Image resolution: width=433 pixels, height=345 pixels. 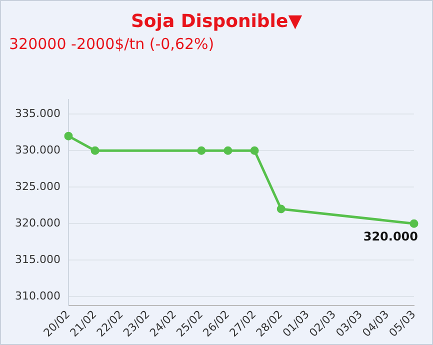 I want to click on y-tick-label: 320.000, so click(x=37, y=223).